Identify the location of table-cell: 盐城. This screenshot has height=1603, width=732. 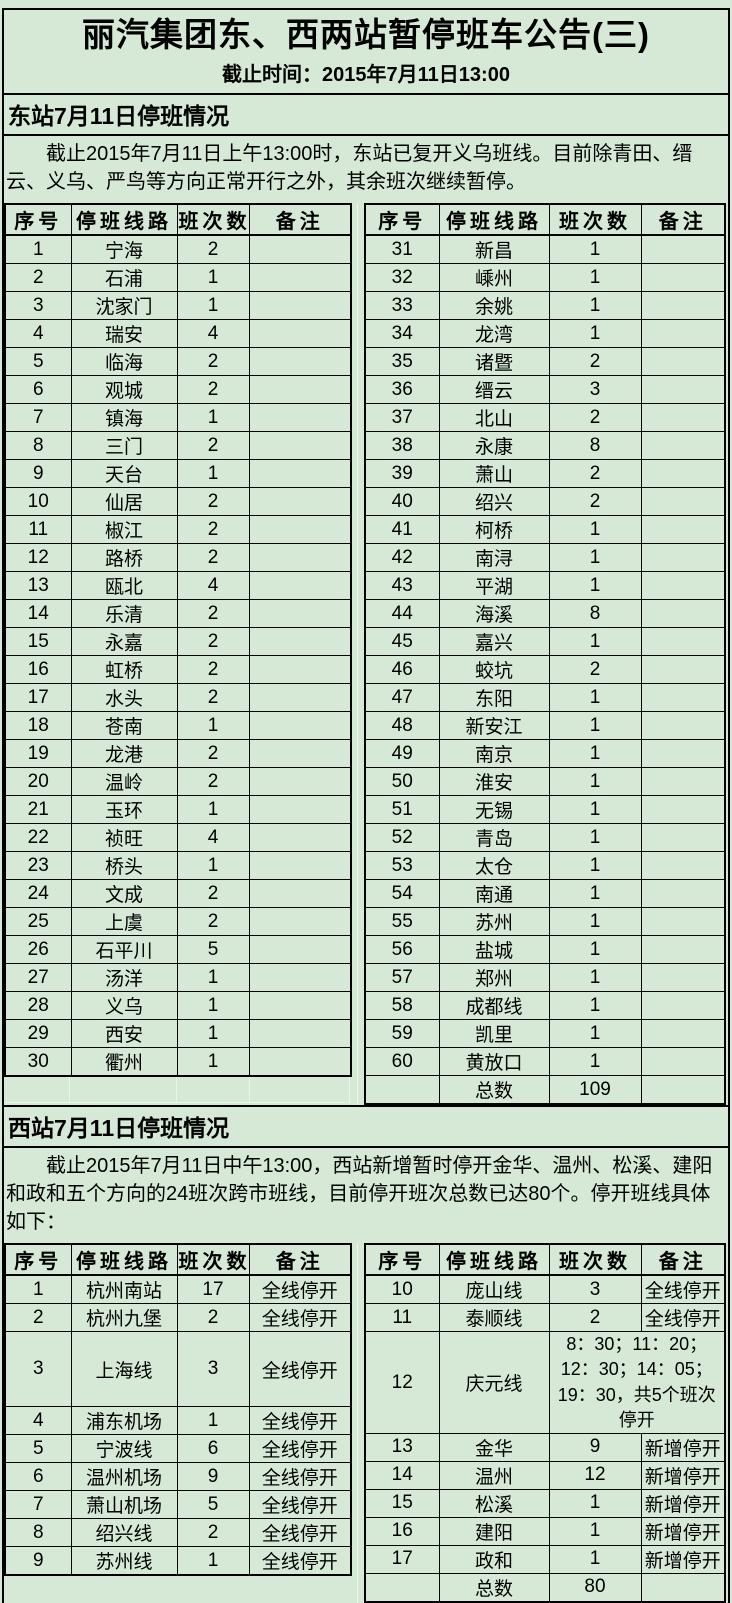
(494, 950).